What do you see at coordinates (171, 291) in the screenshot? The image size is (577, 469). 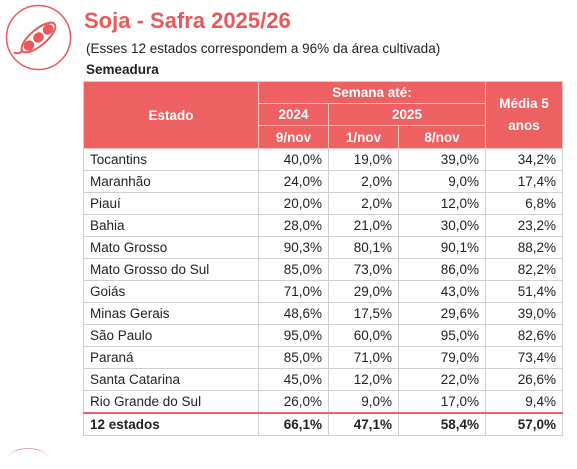 I see `cell-estado: Goiás` at bounding box center [171, 291].